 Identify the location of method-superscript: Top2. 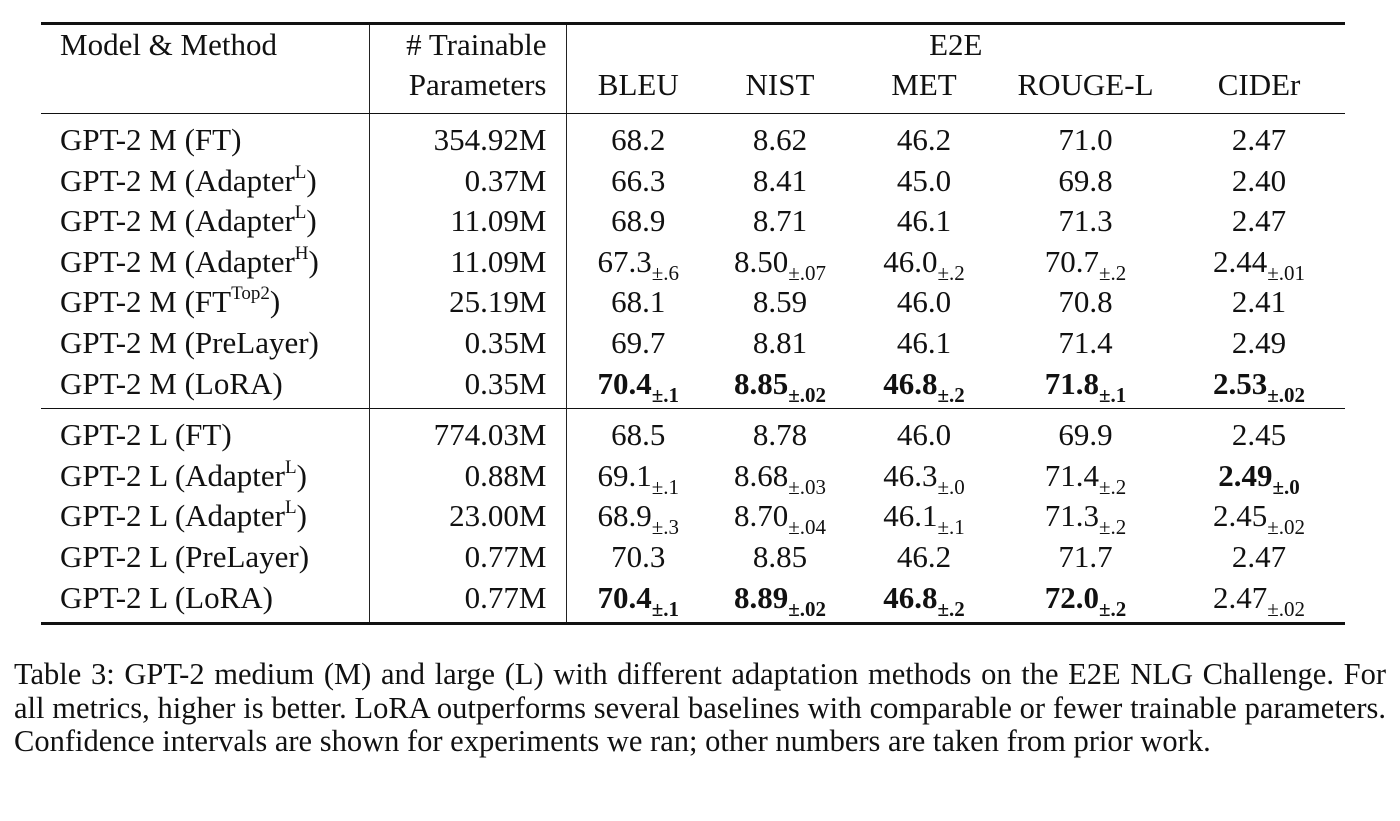
(250, 294).